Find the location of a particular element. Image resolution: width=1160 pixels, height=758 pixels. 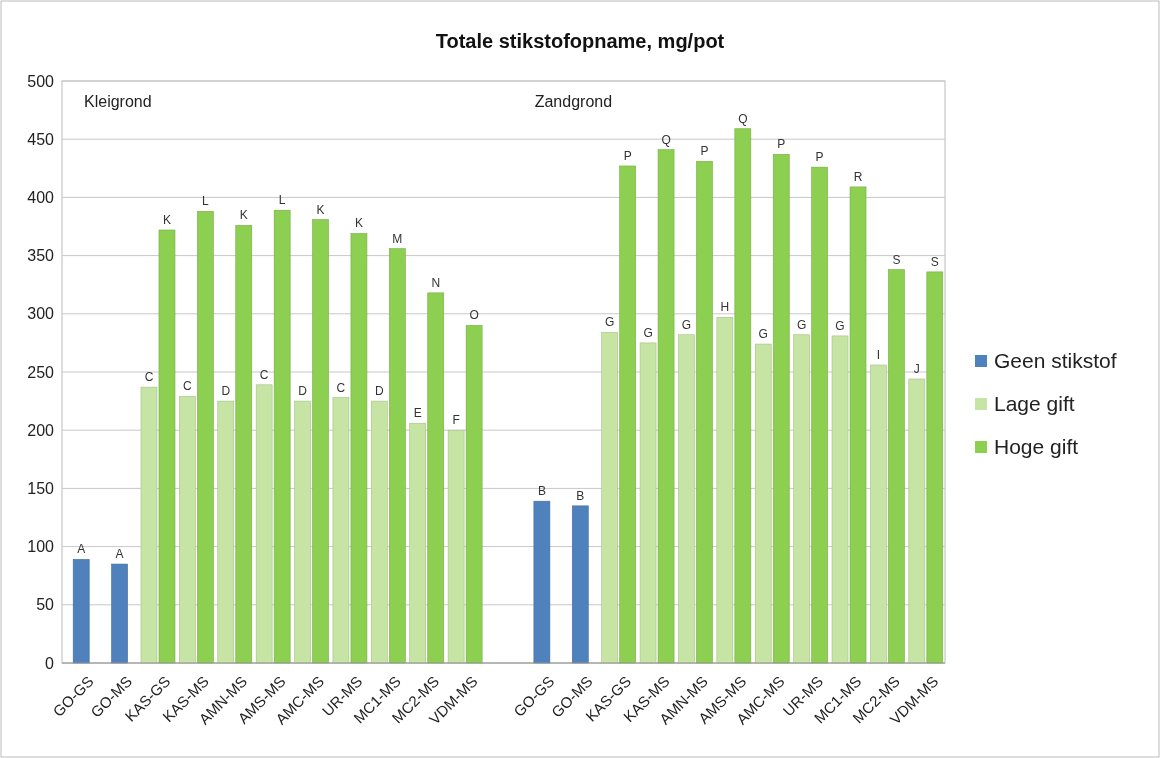

data-label: O is located at coordinates (474, 315).